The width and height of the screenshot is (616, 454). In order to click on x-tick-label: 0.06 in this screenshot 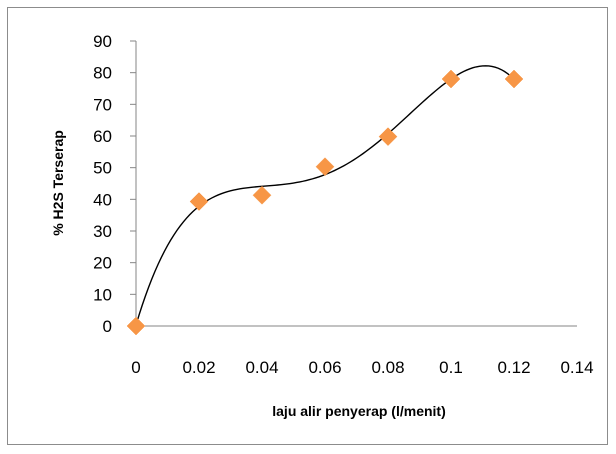, I will do `click(324, 367)`.